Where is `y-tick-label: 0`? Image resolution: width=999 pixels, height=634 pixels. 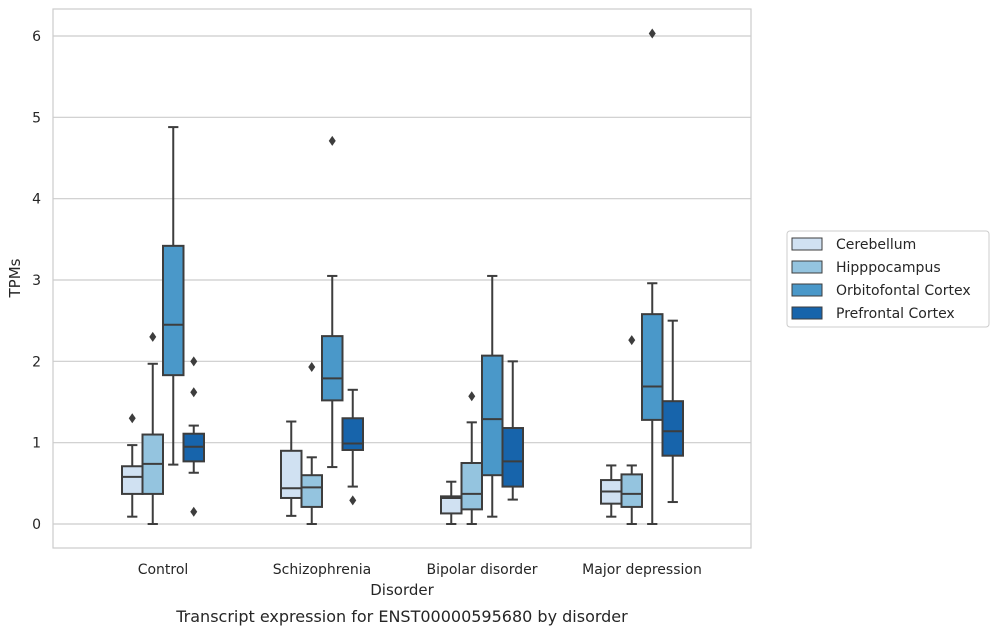 y-tick-label: 0 is located at coordinates (36, 525).